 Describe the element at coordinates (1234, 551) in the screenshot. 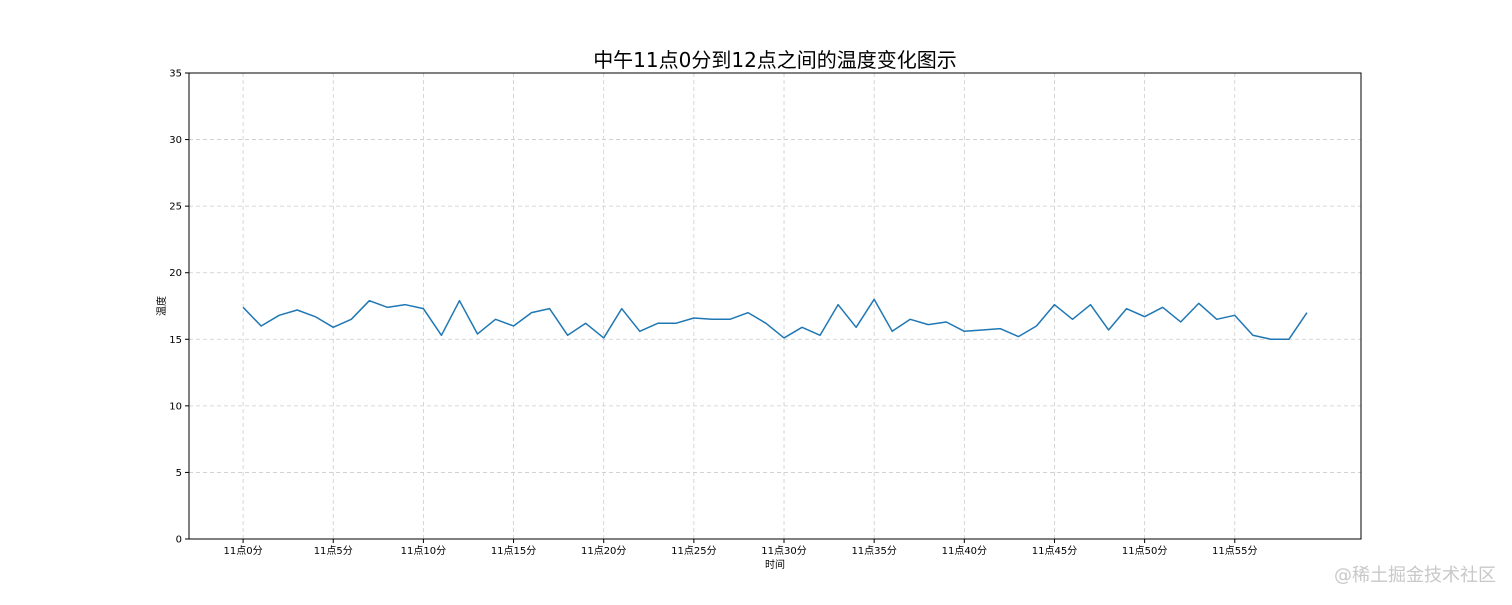

I see `x-tick-label: 11点55分` at that location.